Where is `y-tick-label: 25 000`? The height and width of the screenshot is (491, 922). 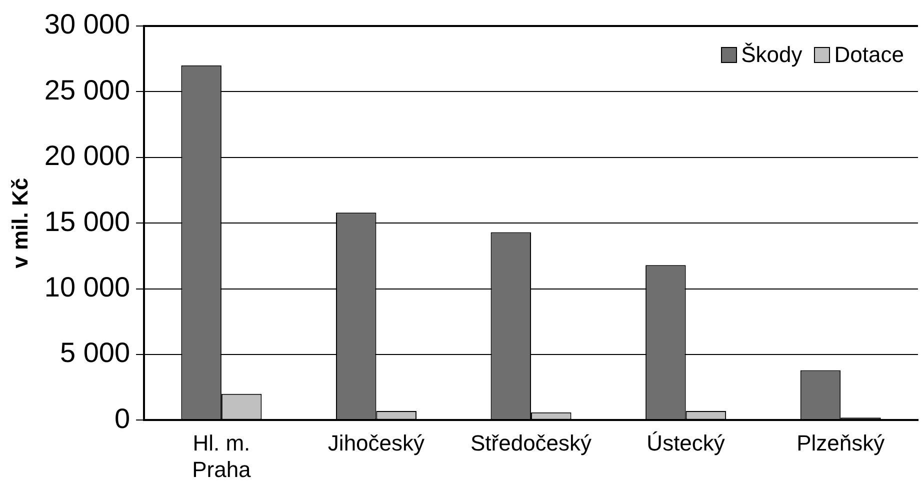
y-tick-label: 25 000 is located at coordinates (87, 90).